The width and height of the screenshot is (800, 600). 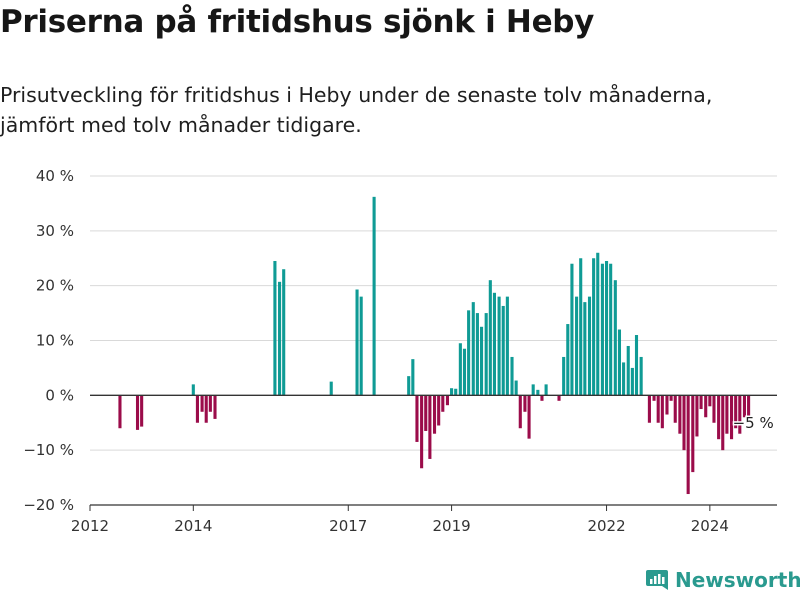 What do you see at coordinates (55, 176) in the screenshot?
I see `y-tick-label: 40 %` at bounding box center [55, 176].